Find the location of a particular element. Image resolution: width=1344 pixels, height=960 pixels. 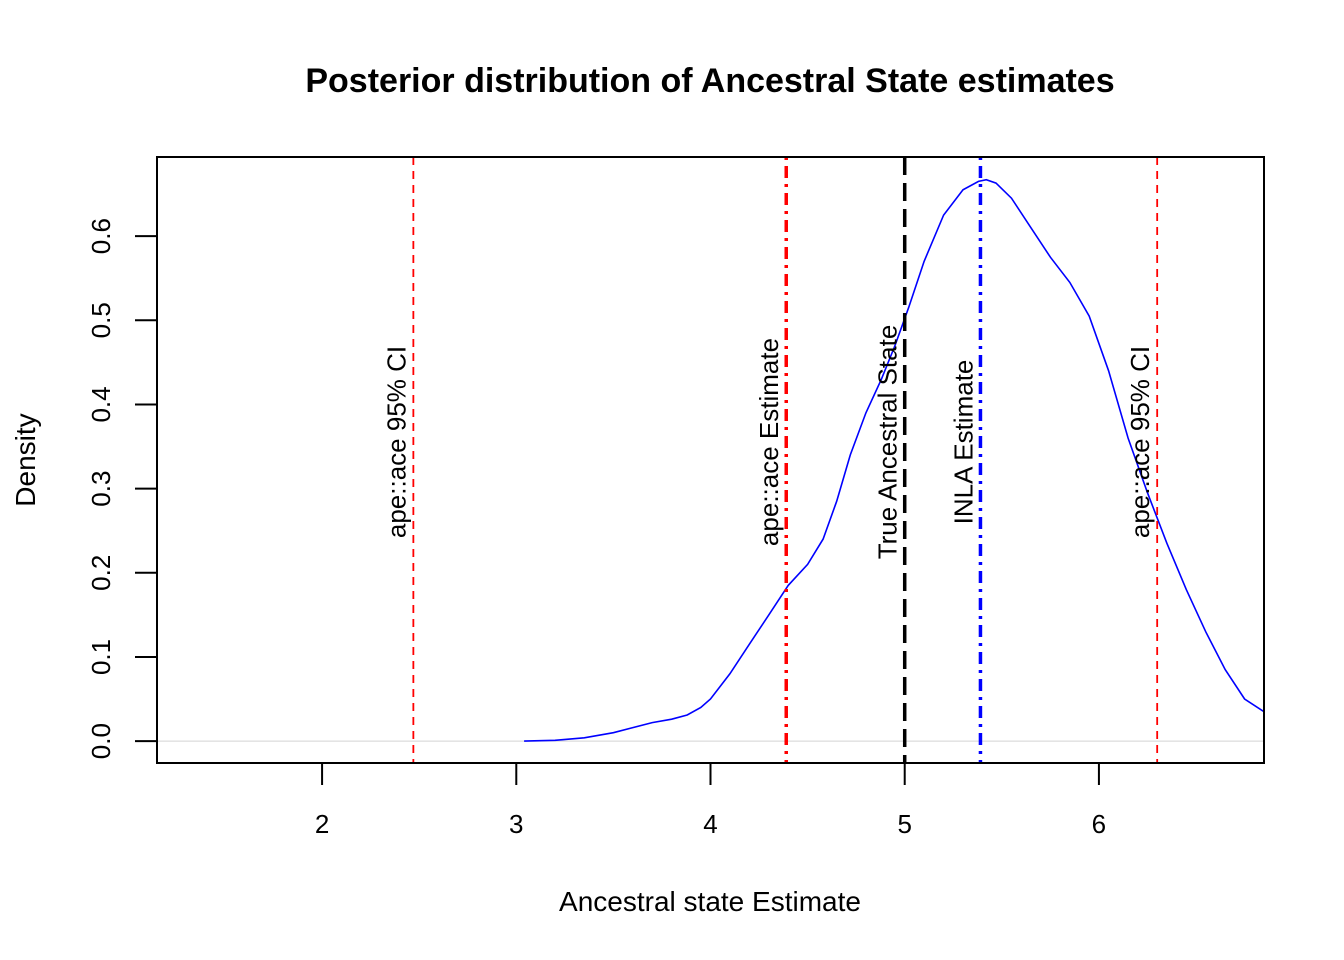

x-tick-label: 3 is located at coordinates (516, 824).